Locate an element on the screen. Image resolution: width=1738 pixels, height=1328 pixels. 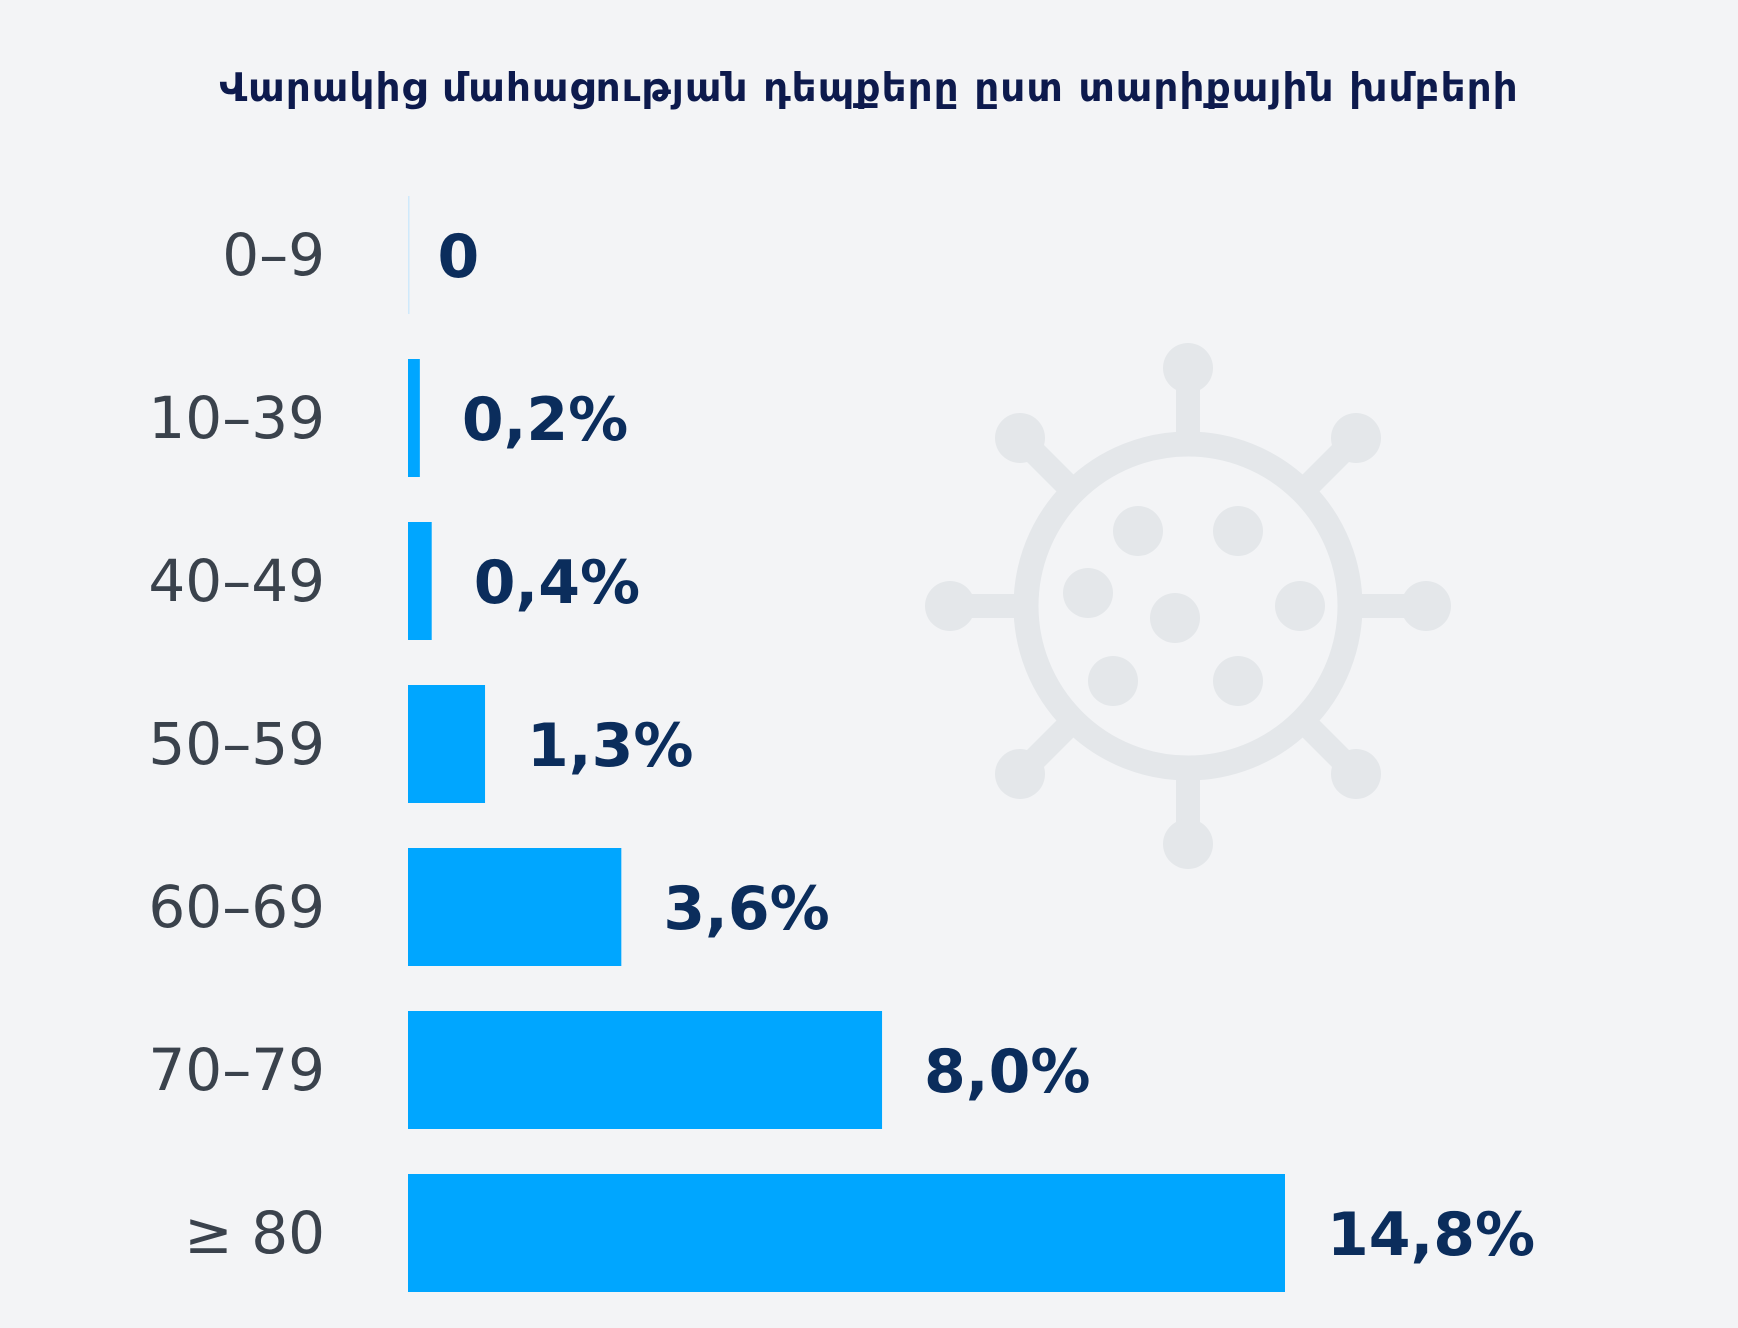
value-label: 3,6% is located at coordinates (746, 909).